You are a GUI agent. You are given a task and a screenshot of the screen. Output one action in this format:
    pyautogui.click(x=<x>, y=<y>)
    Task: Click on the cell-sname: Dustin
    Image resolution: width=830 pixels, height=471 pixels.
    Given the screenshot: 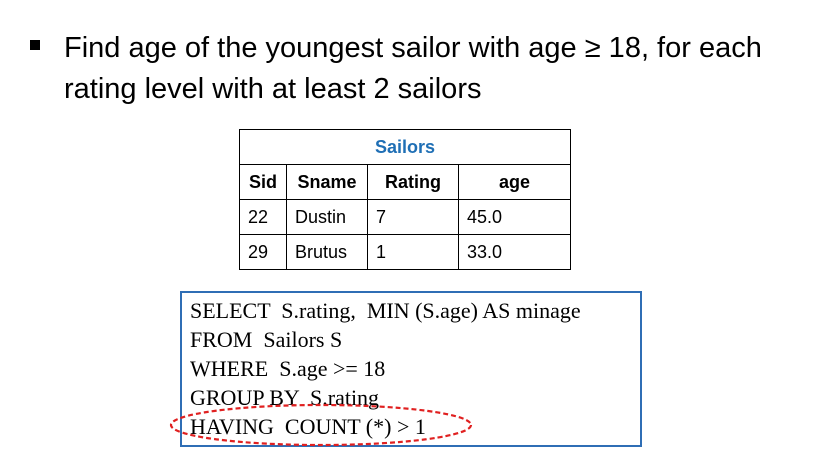 What is the action you would take?
    pyautogui.click(x=327, y=217)
    